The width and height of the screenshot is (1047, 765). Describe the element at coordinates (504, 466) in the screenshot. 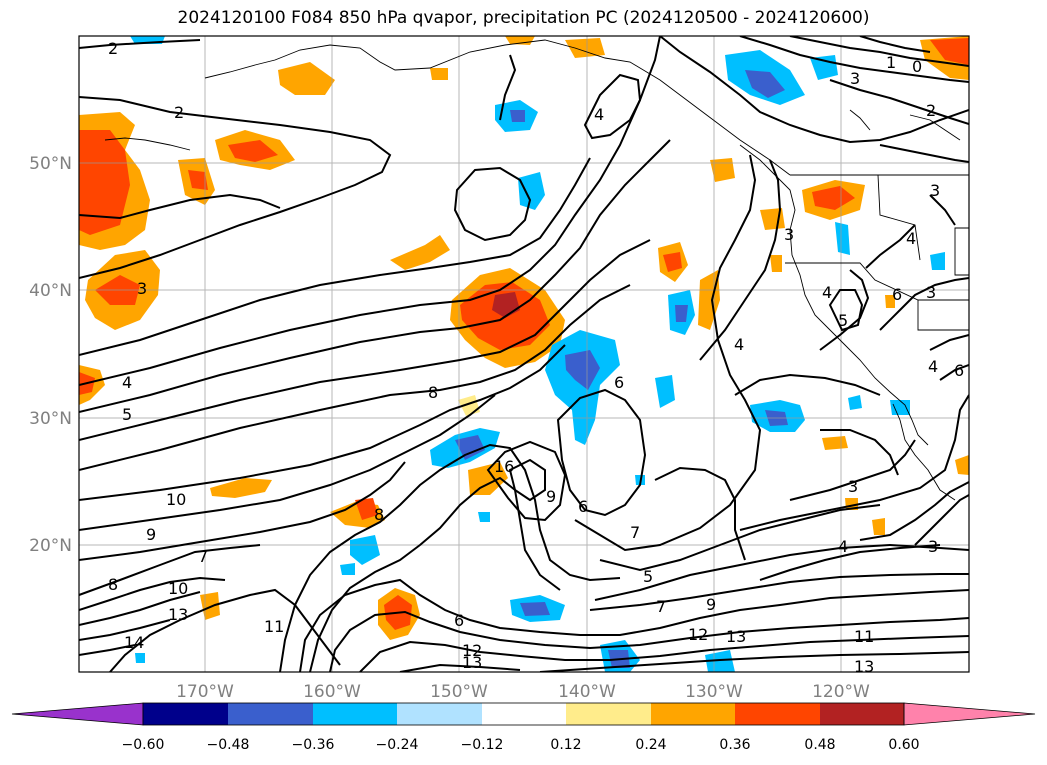

I see `contour-label: 16` at that location.